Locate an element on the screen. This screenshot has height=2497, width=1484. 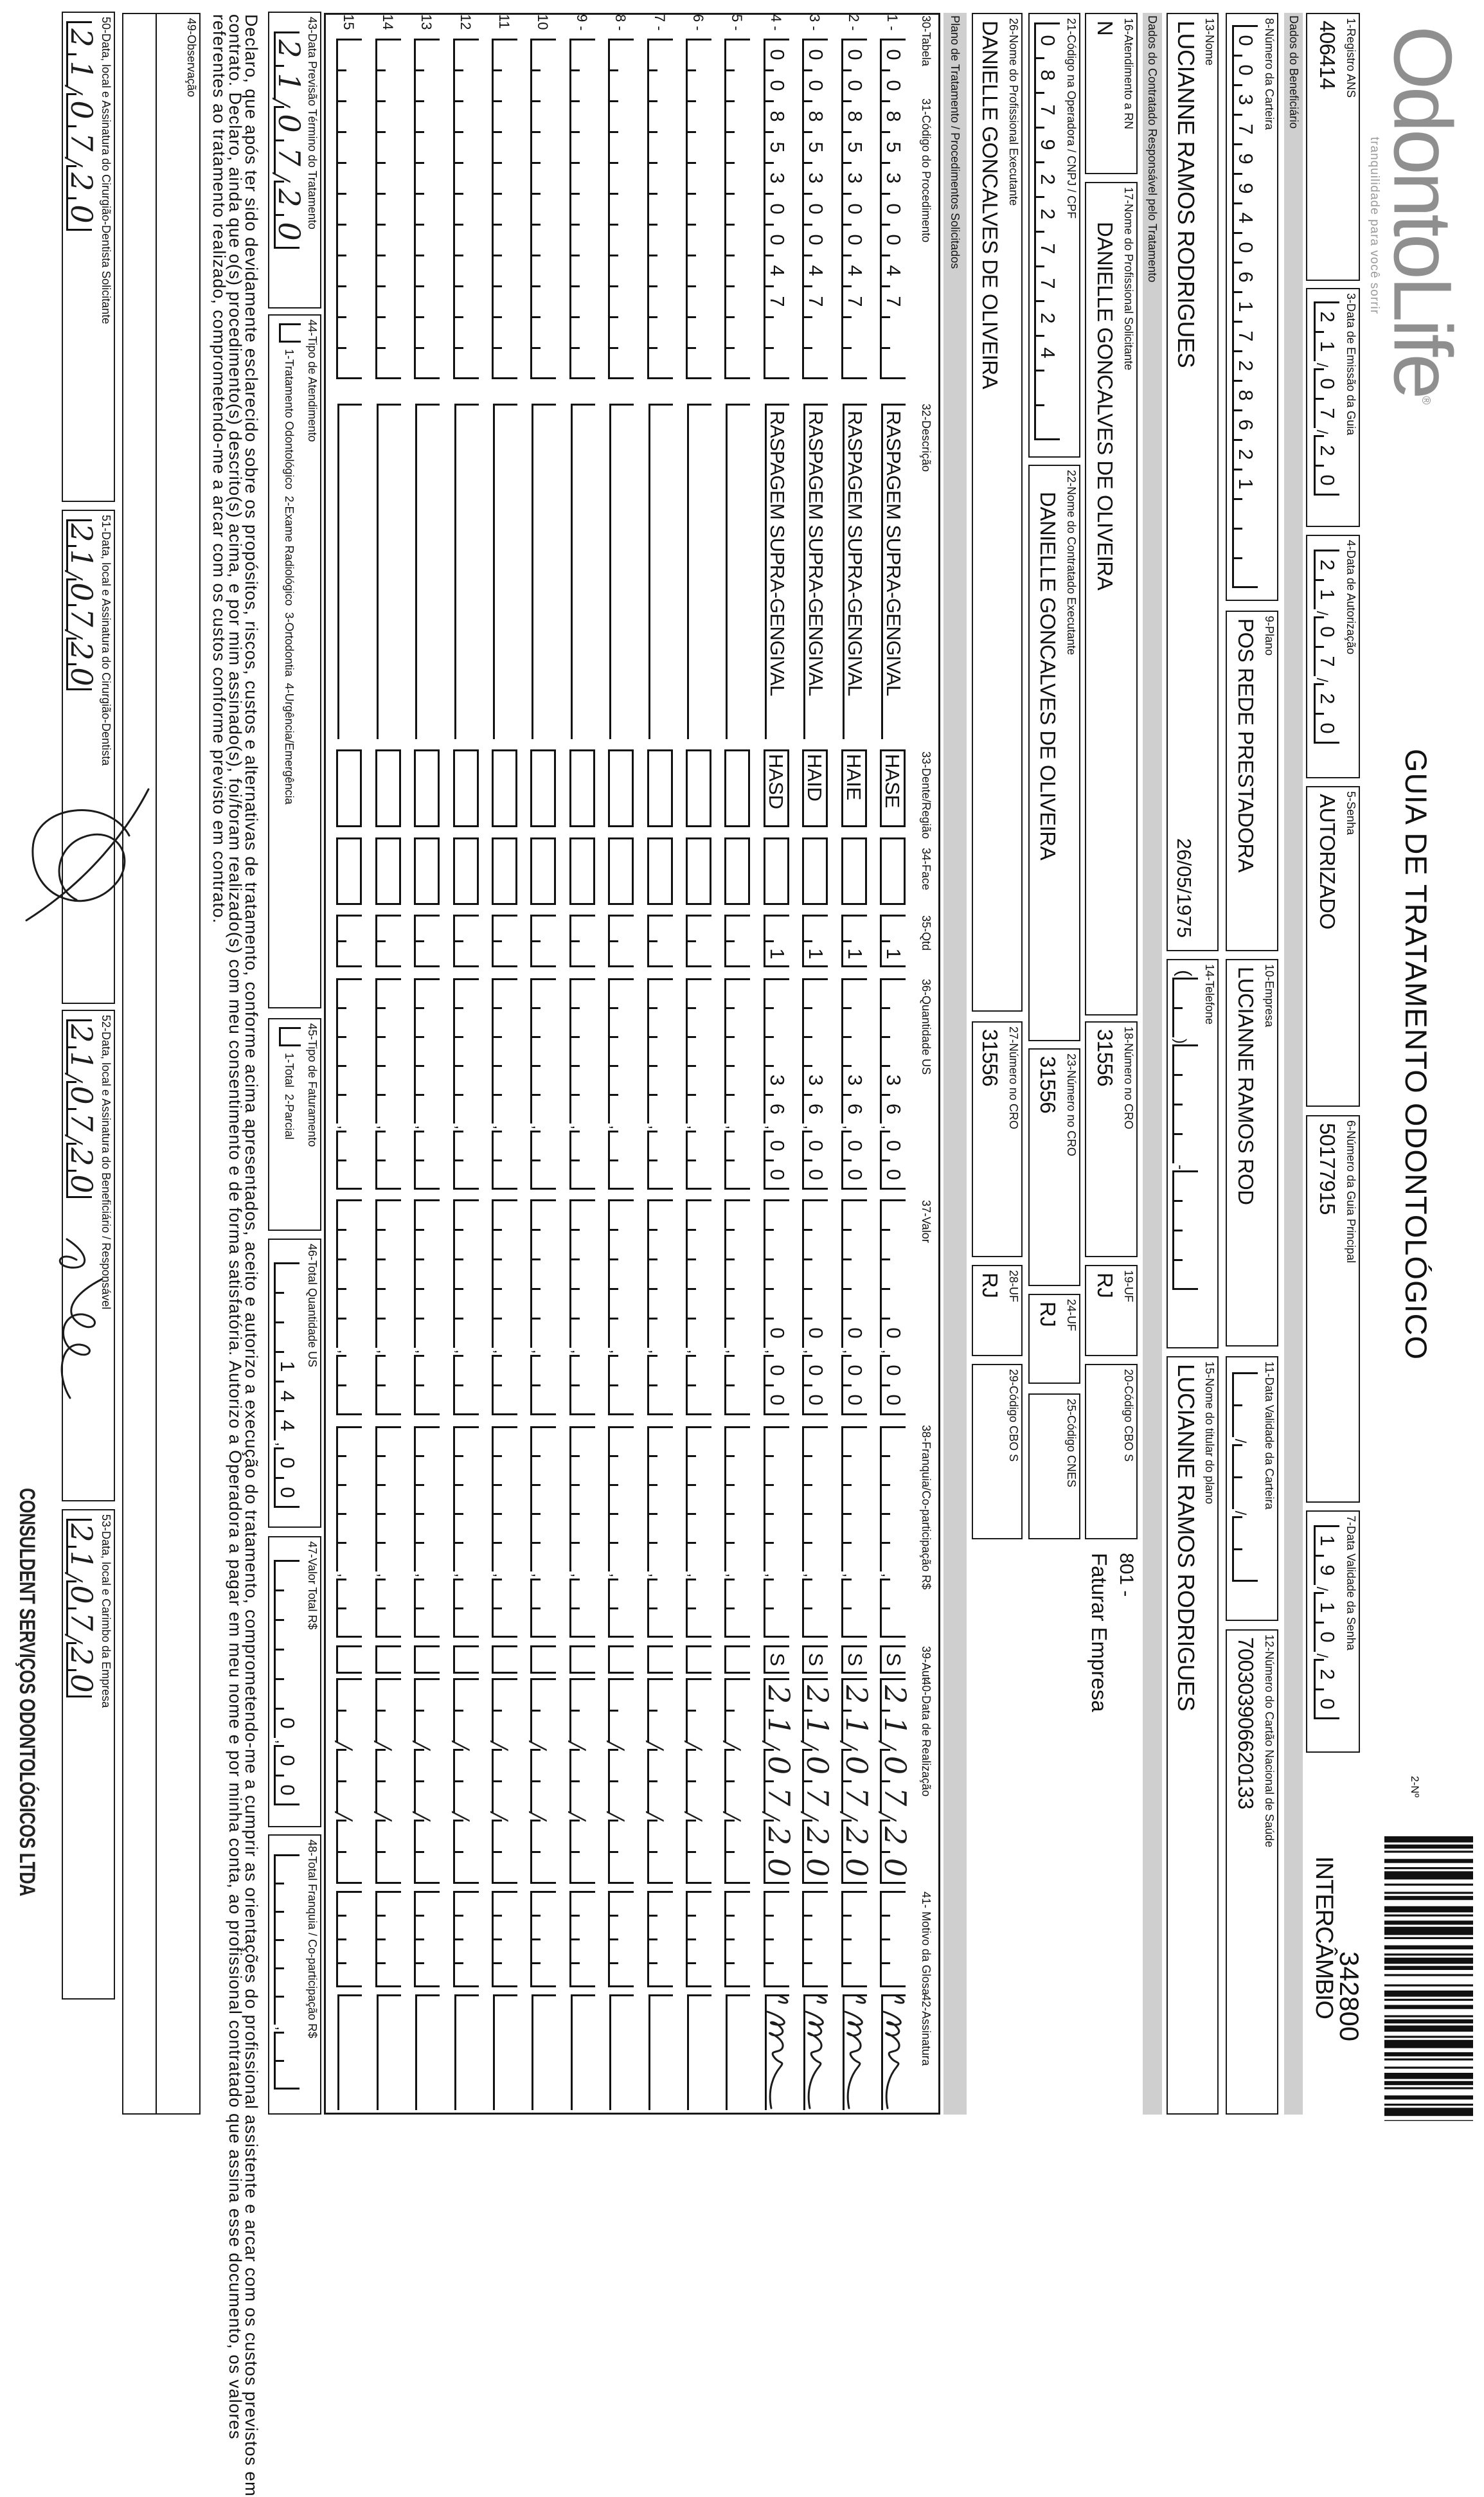
tooth-region-field: HAID is located at coordinates (815, 788).